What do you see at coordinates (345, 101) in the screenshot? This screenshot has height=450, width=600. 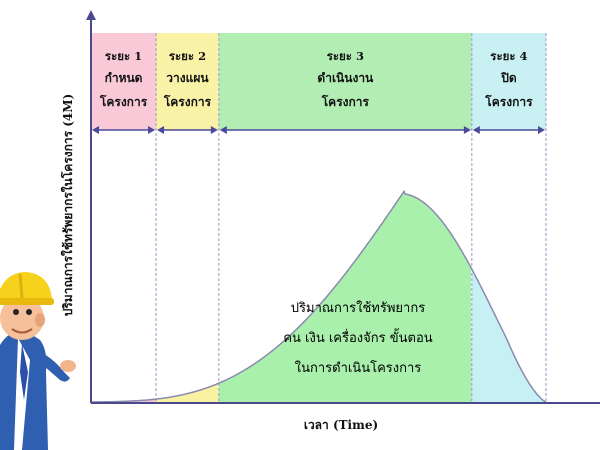 I see `phase-3-line-2: โครงการ` at bounding box center [345, 101].